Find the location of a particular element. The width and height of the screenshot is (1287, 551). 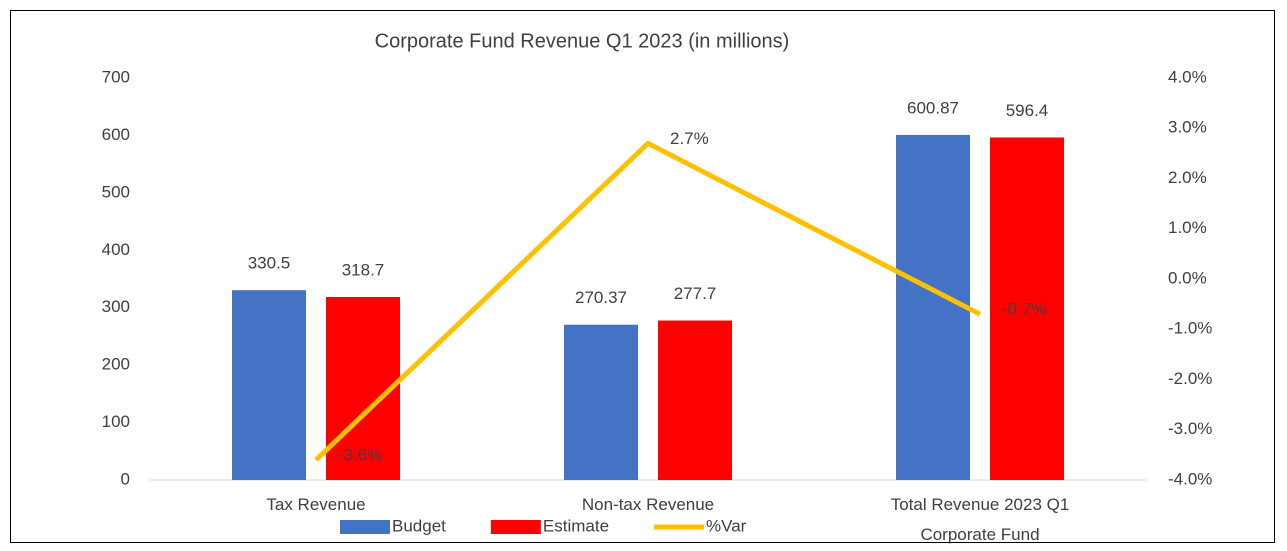

x-tick-label: Tax Revenue is located at coordinates (316, 504).